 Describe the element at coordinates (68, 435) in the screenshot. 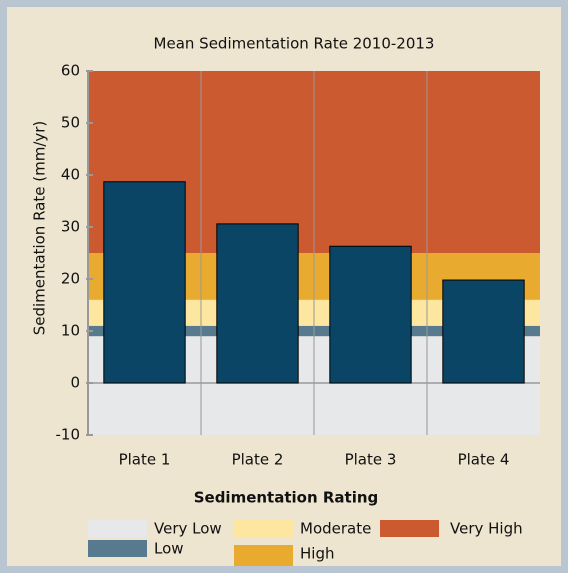

I see `y-tick-label: -10` at that location.